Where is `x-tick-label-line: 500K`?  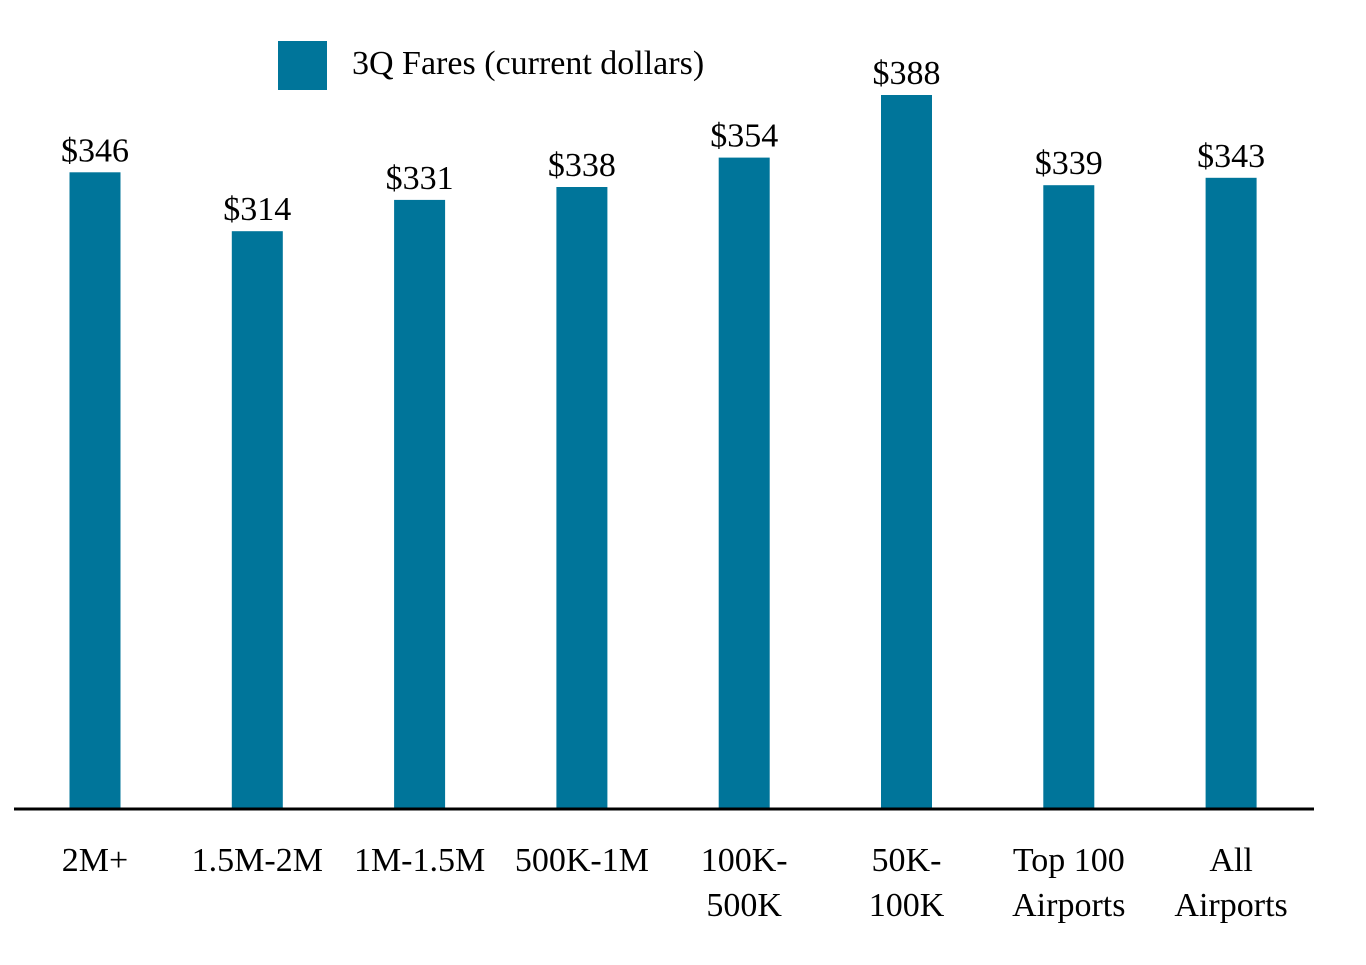 x-tick-label-line: 500K is located at coordinates (744, 905).